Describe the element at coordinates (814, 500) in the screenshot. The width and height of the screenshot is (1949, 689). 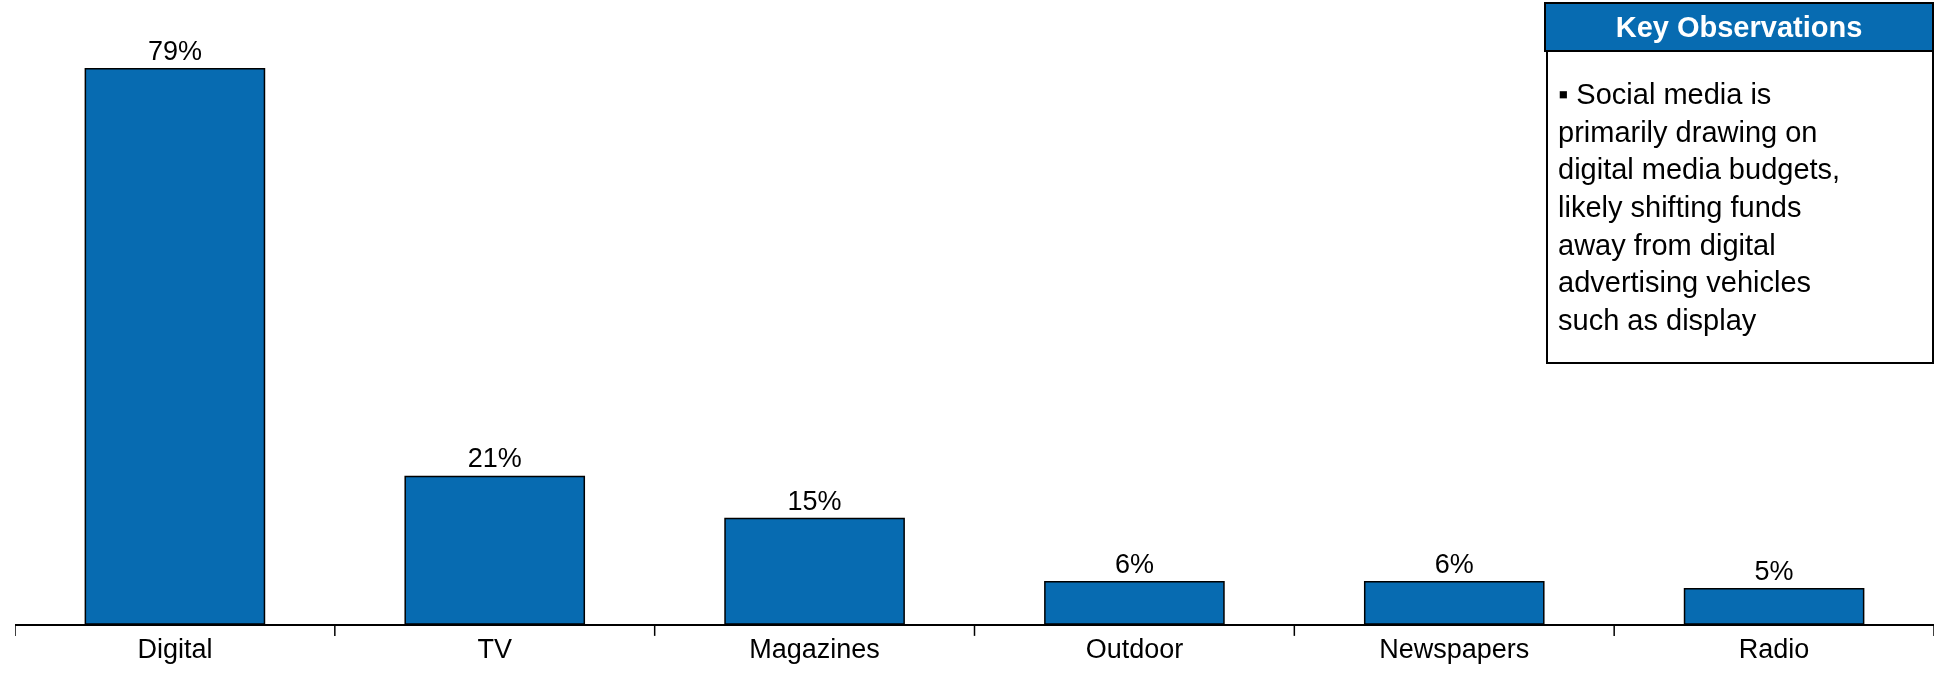
I see `data-label: 15%` at that location.